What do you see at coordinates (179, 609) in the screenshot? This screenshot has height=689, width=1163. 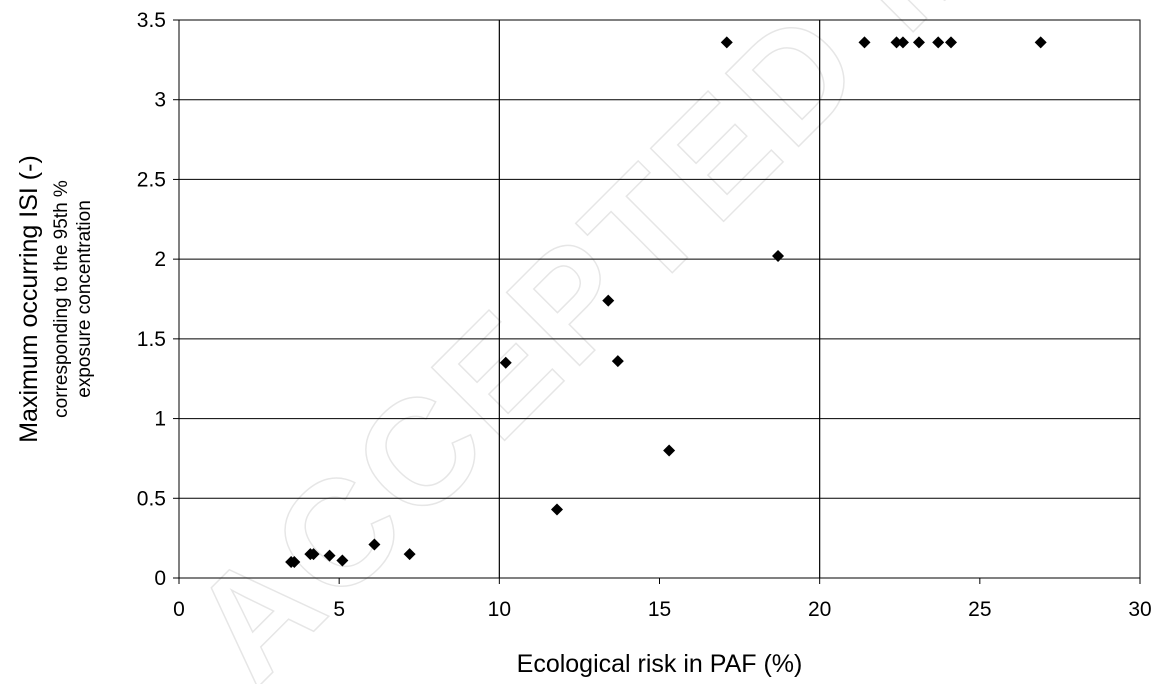 I see `x-tick-label: 0` at bounding box center [179, 609].